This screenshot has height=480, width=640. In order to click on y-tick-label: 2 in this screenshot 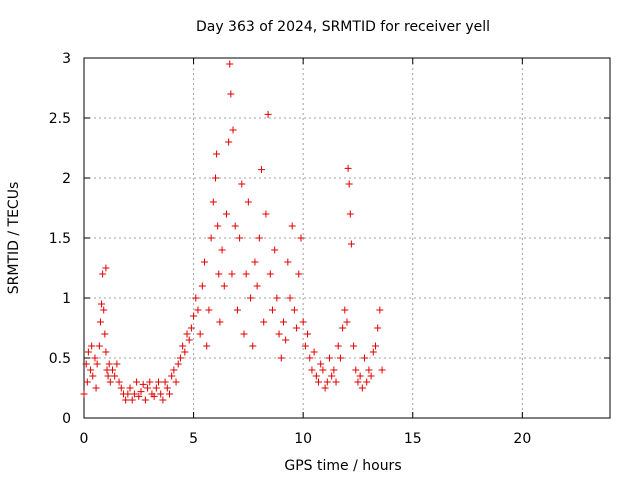, I will do `click(66, 179)`.